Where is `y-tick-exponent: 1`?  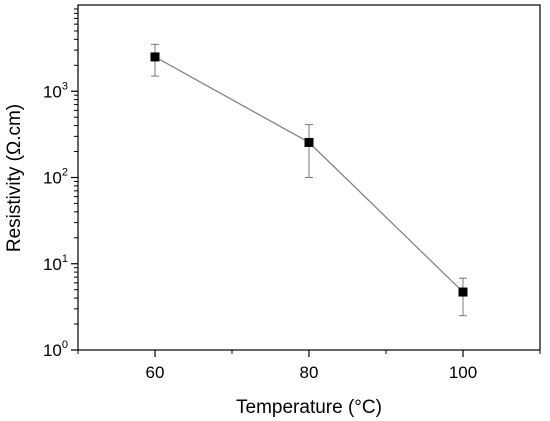
y-tick-exponent: 1 is located at coordinates (65, 259).